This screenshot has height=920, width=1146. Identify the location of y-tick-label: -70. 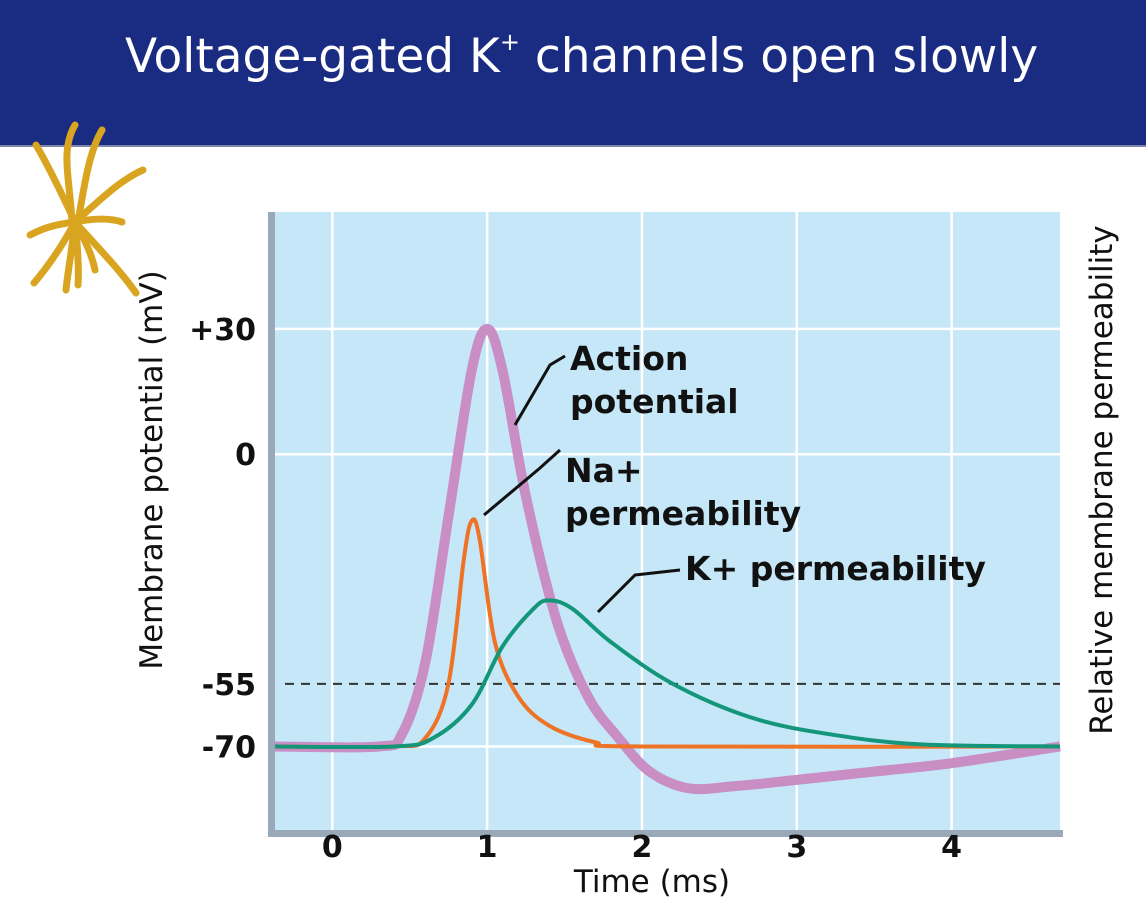
(229, 747).